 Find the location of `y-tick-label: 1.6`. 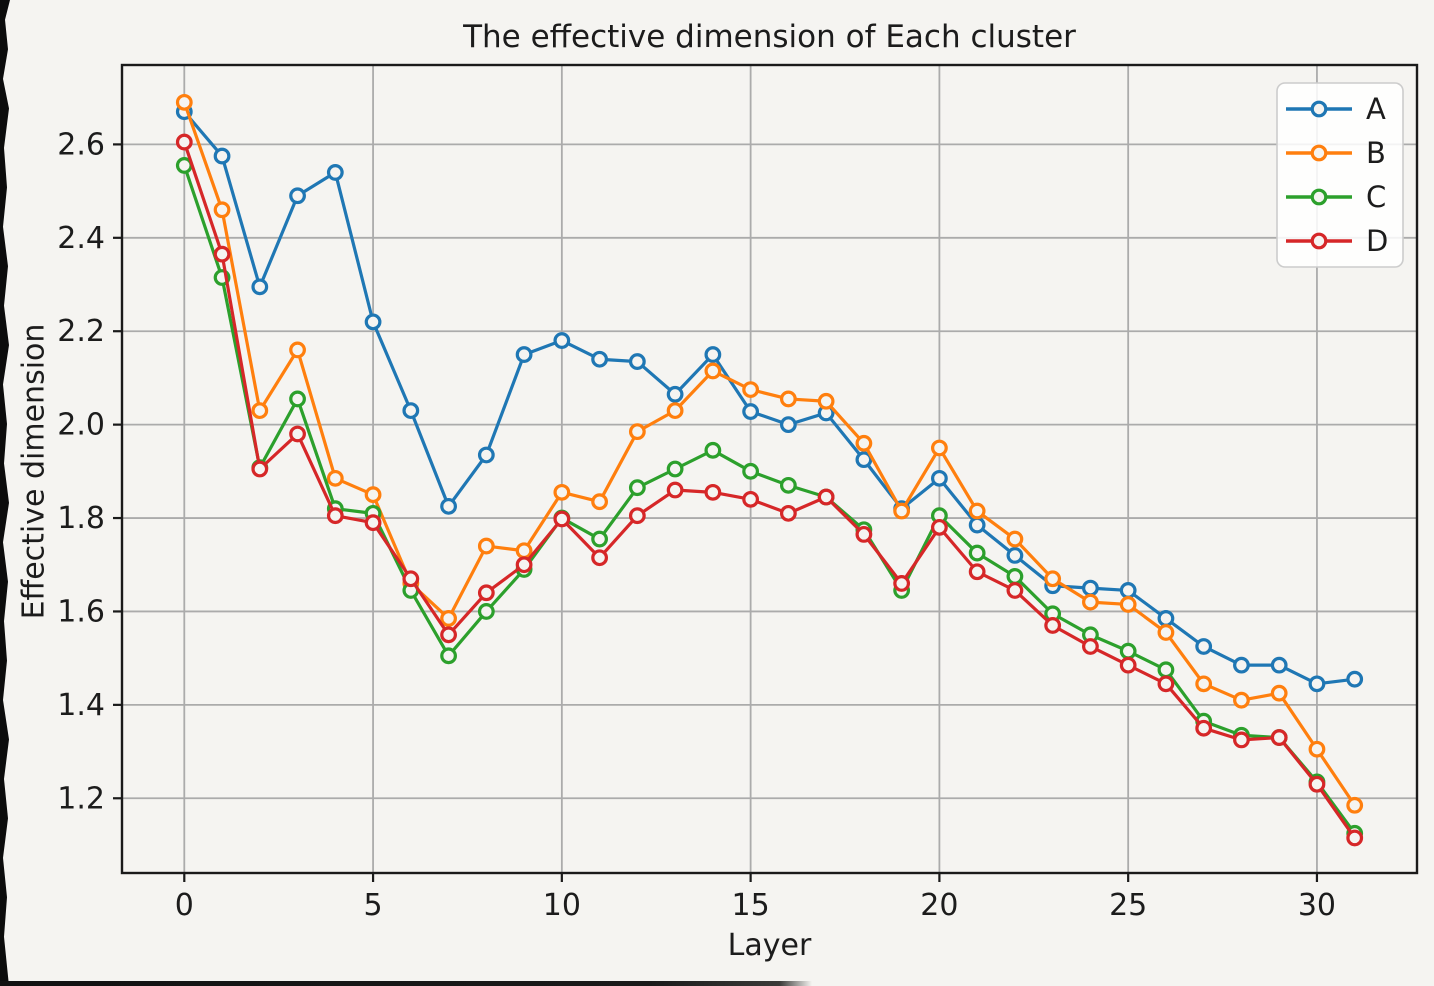

y-tick-label: 1.6 is located at coordinates (81, 611).